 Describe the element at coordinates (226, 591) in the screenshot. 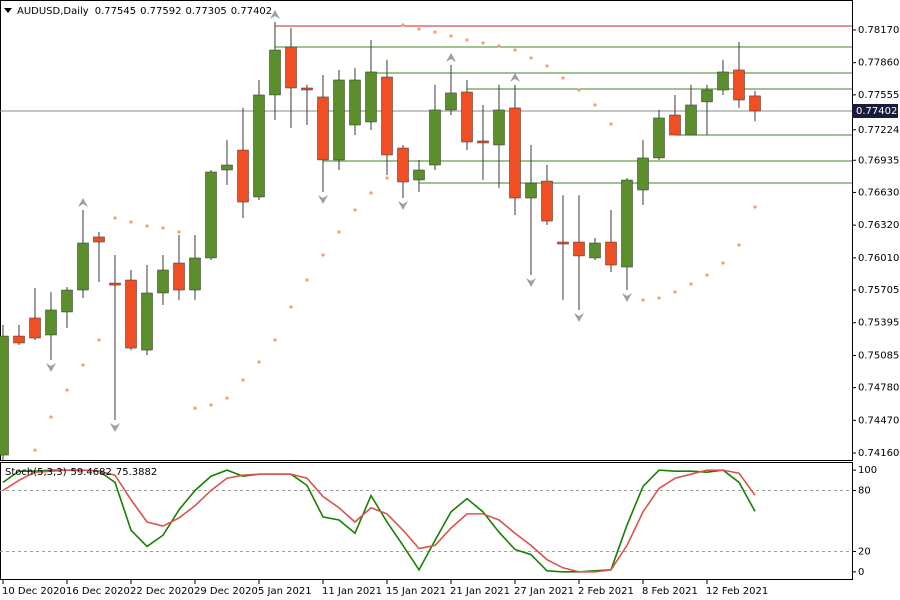

I see `x-tick-label: 29 Dec 2020` at that location.